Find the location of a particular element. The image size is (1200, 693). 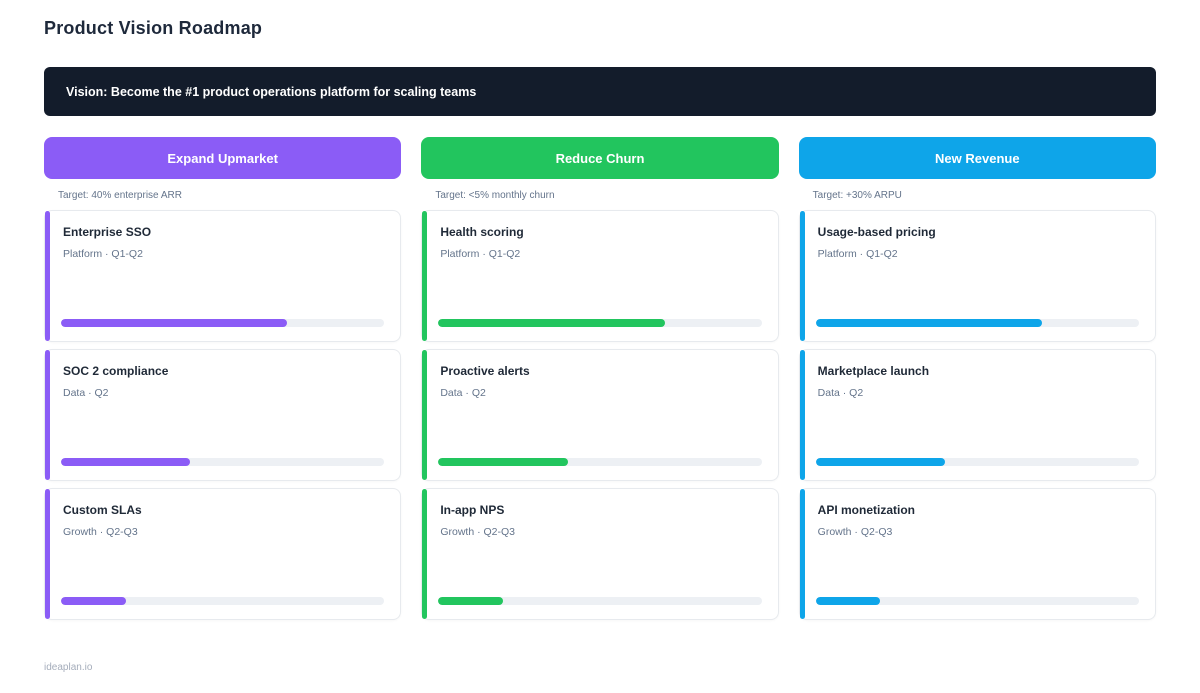

roadmap-card-soc2-compliance: SOC 2 compliance Data · Q2 is located at coordinates (223, 415).